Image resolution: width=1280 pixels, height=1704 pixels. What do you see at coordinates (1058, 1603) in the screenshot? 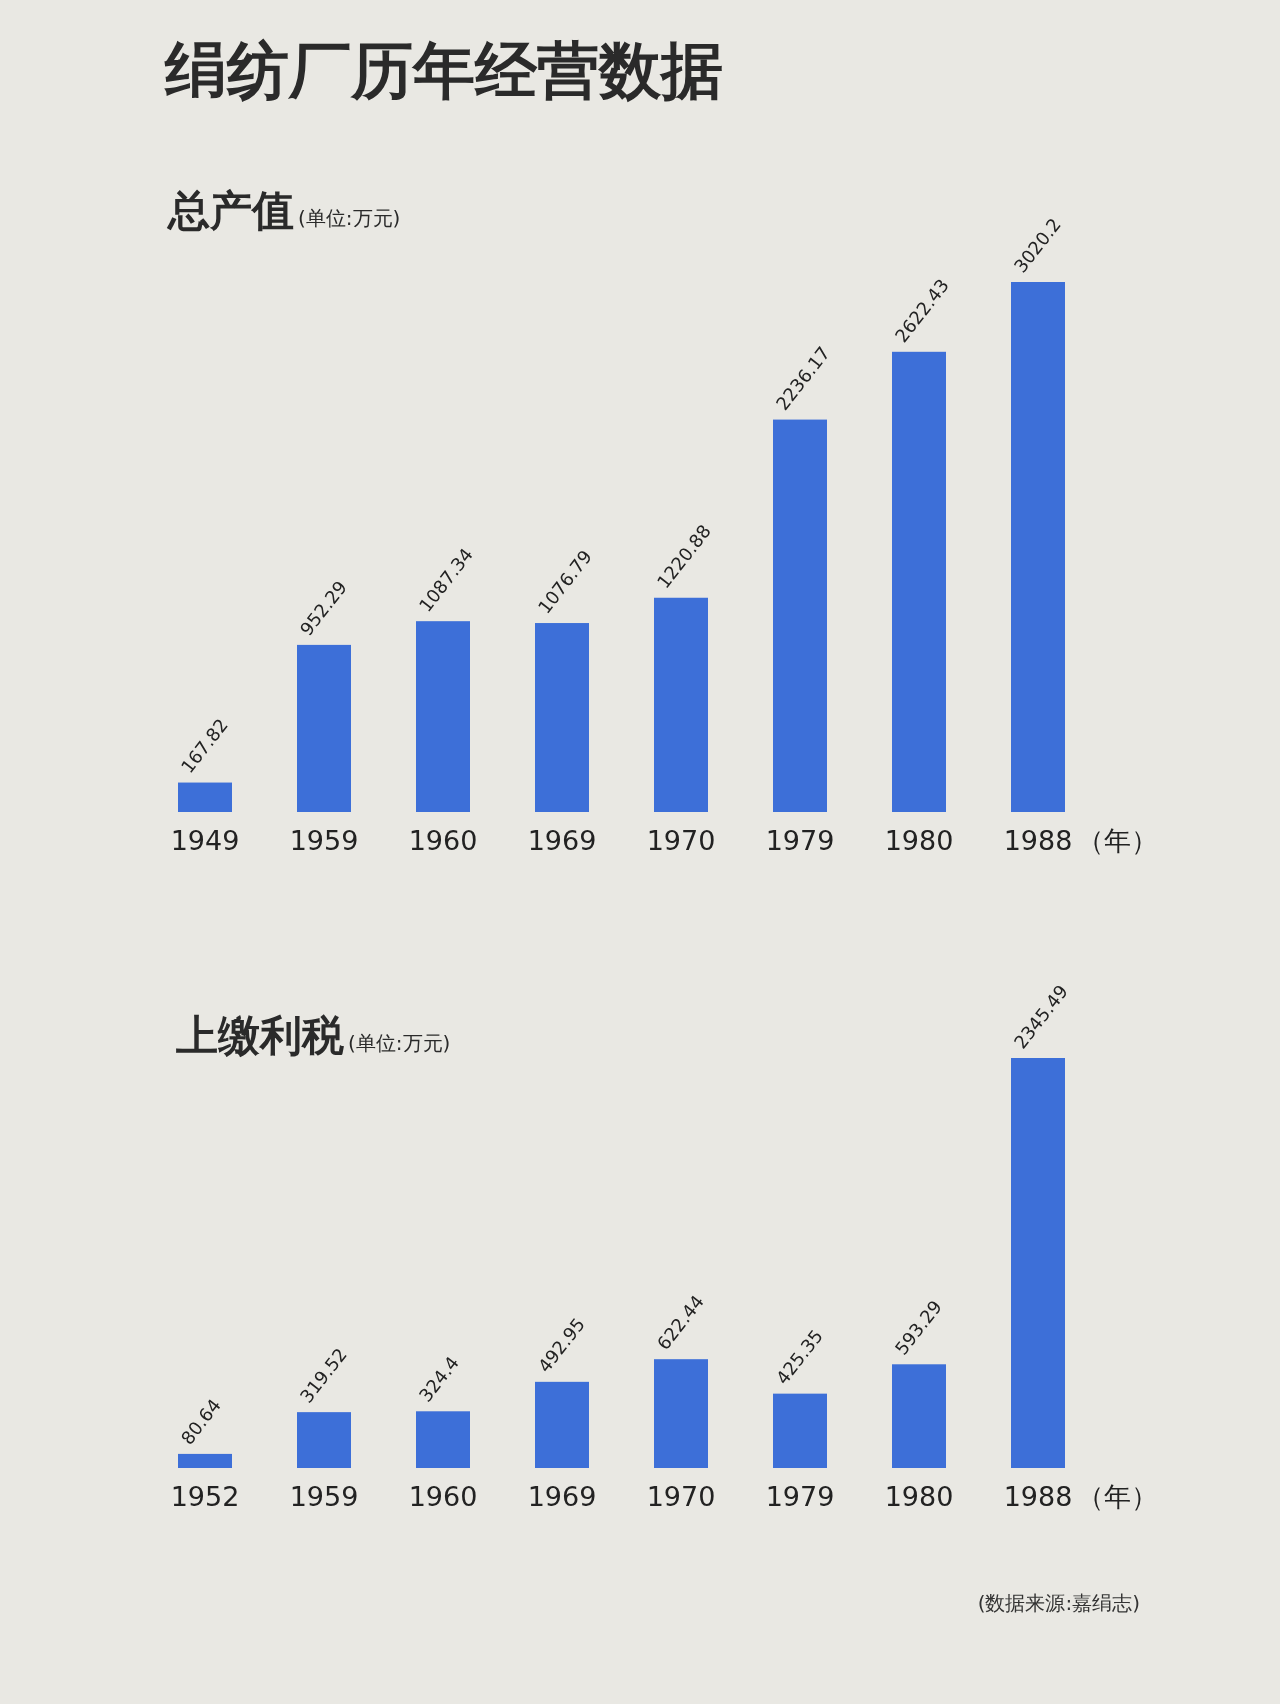
I see `text: (数据来源:嘉绢志)` at bounding box center [1058, 1603].